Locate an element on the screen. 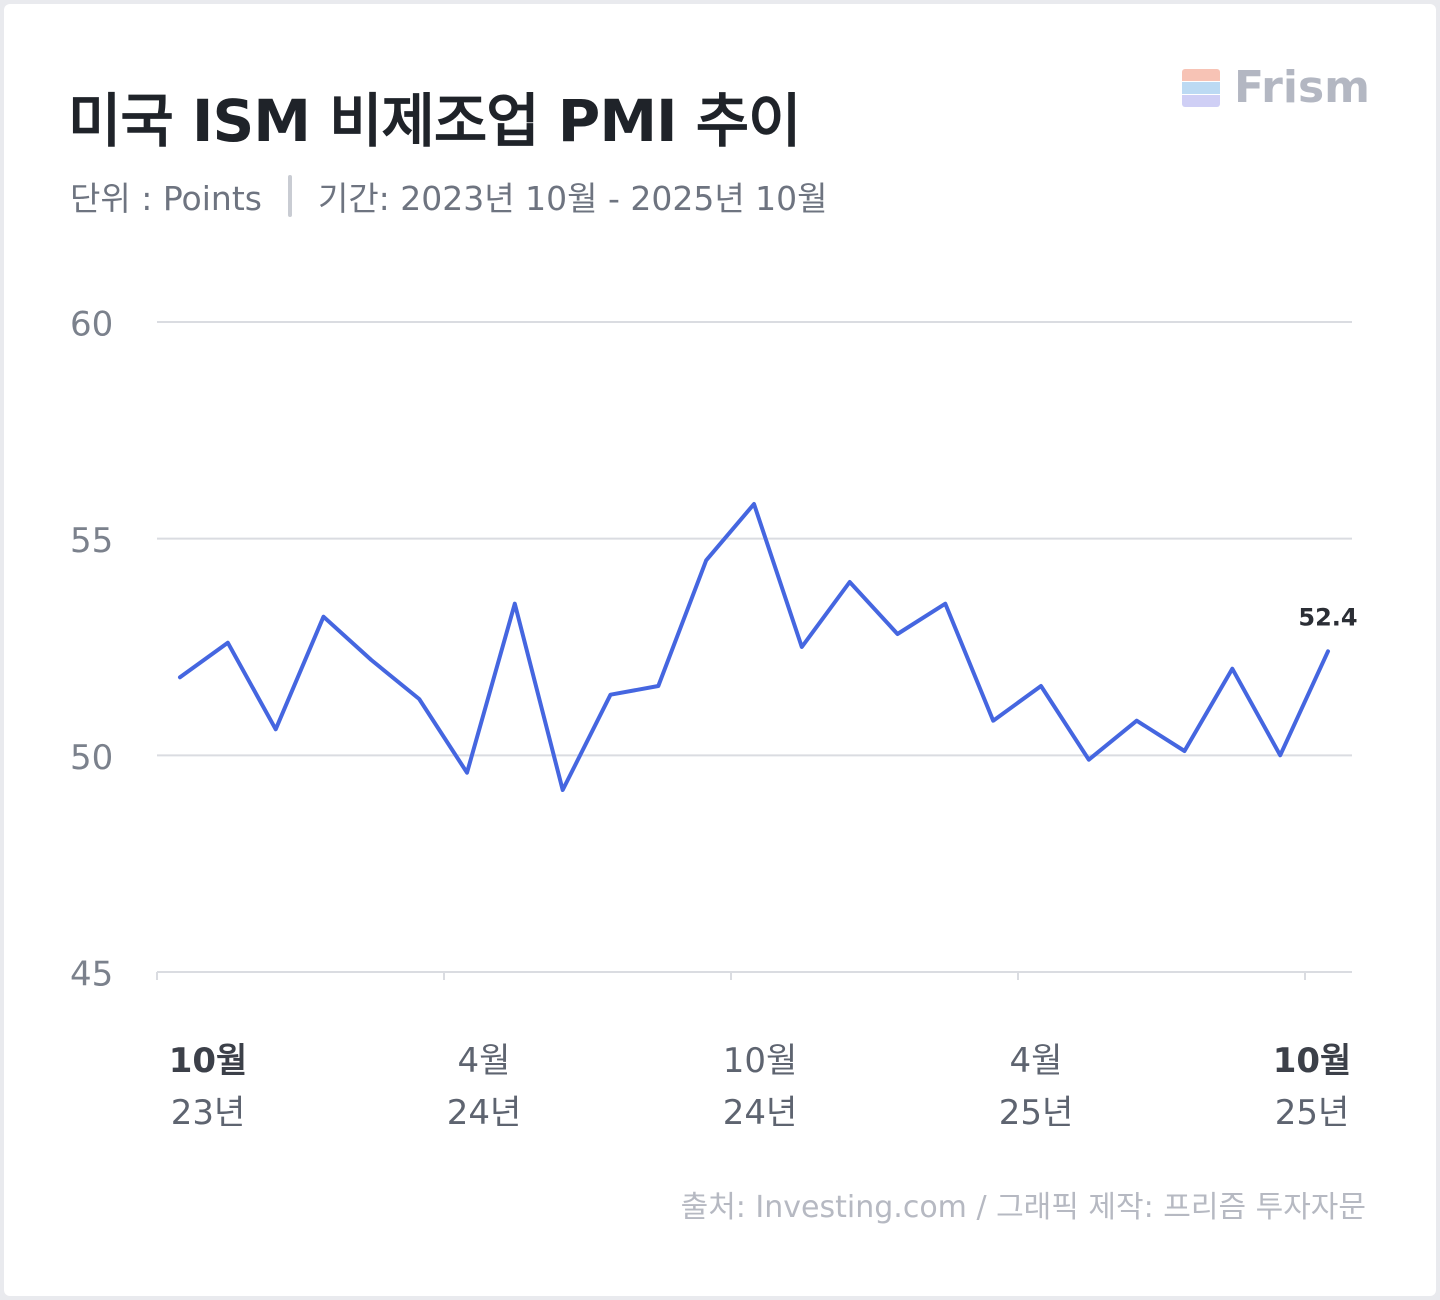 The width and height of the screenshot is (1440, 1300). unit-text: 단위 : Points is located at coordinates (166, 198).